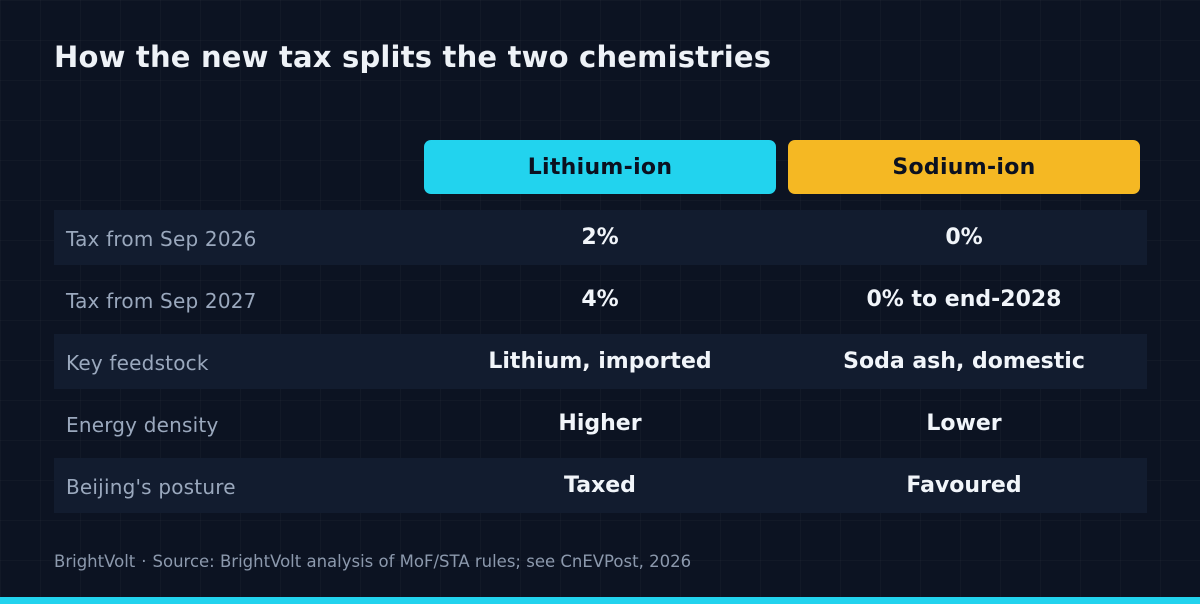 The width and height of the screenshot is (1200, 604). Describe the element at coordinates (161, 238) in the screenshot. I see `row-label: Tax from Sep 2026` at that location.